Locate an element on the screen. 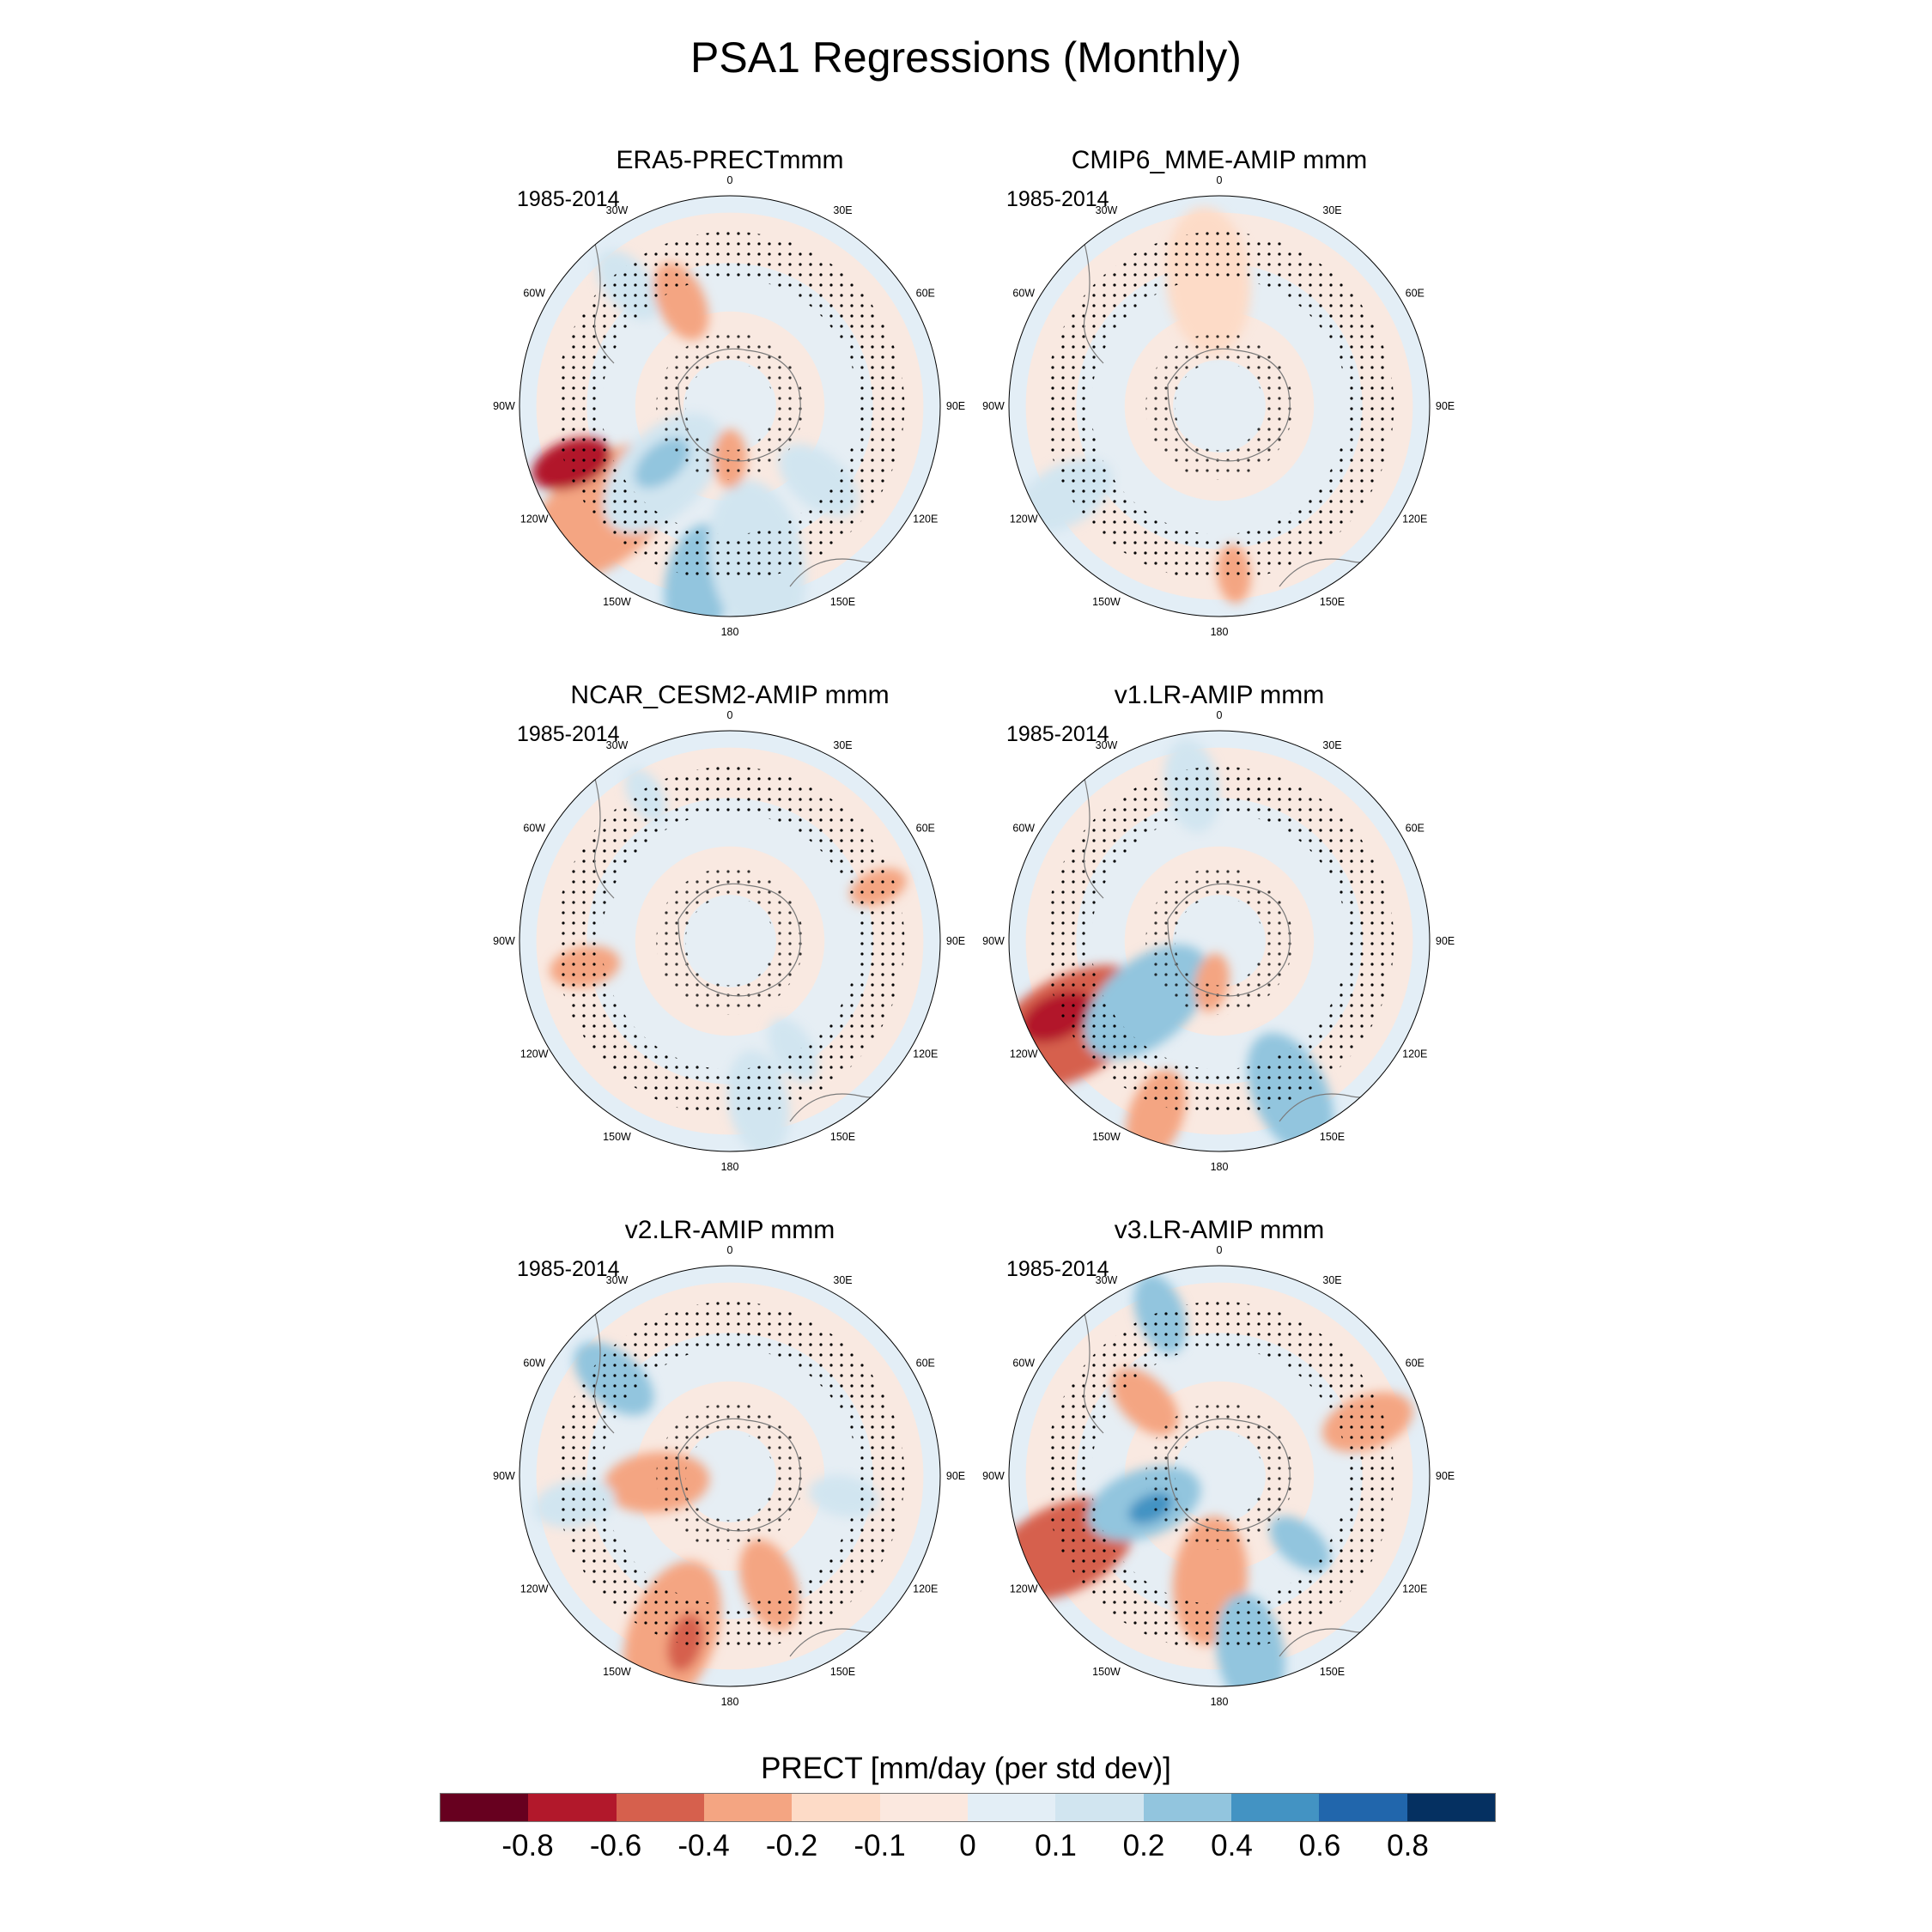 The image size is (1932, 1932). colorbar-tick-label: 0.8 is located at coordinates (1408, 1845).